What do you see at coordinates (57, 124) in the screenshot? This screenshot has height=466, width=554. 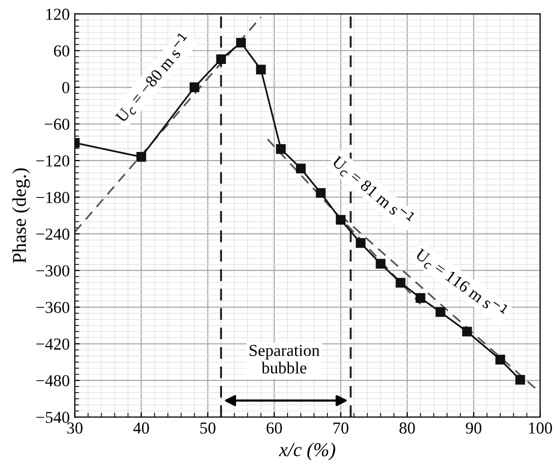 I see `y-tick-label: −60` at bounding box center [57, 124].